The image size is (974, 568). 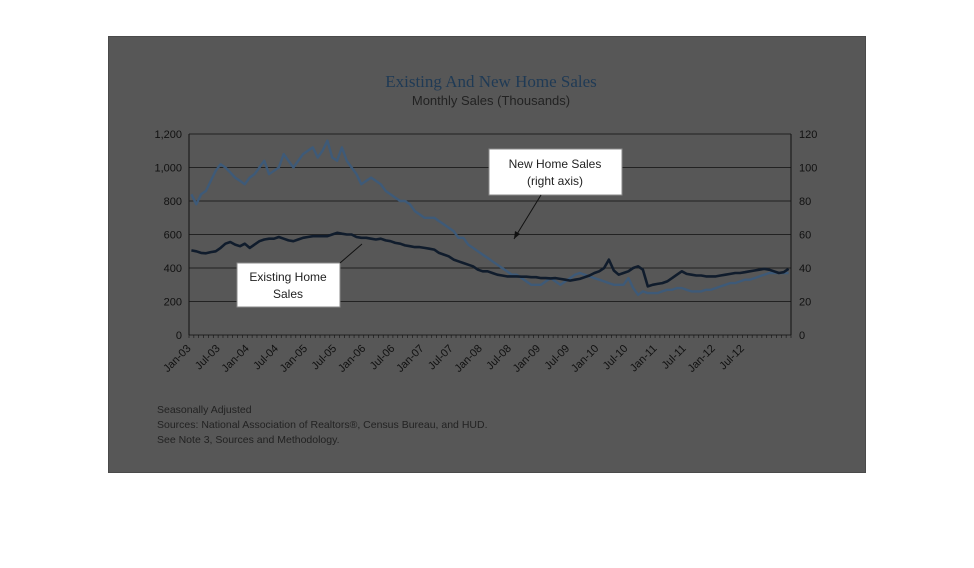 I want to click on x-tick-label: Jan-06, so click(x=352, y=359).